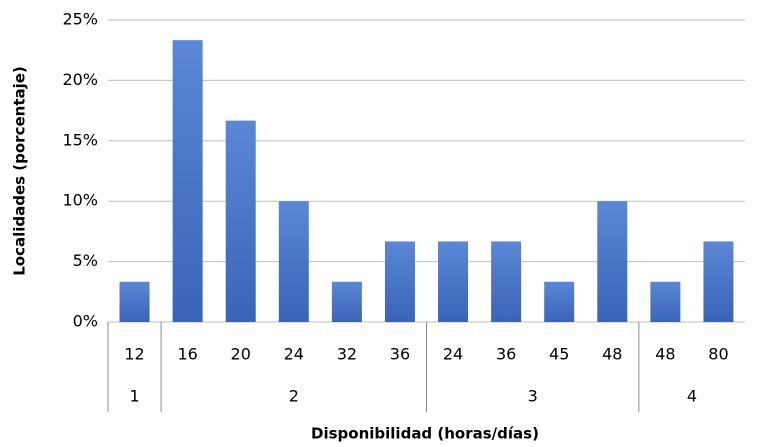 Image resolution: width=762 pixels, height=447 pixels. I want to click on y-tick-label: 25%, so click(80, 19).